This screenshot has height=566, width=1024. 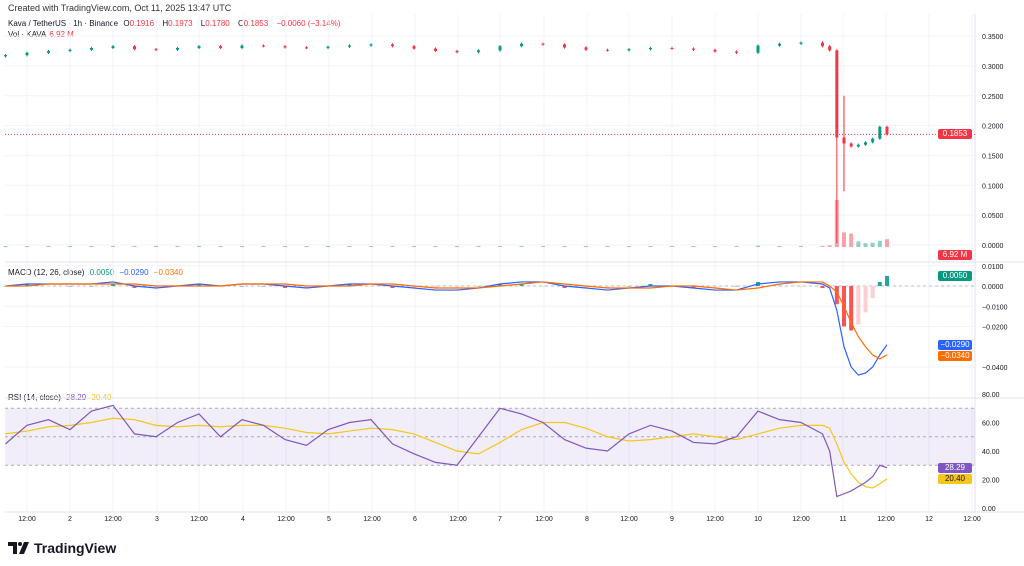 I want to click on macd-label: MACD (12, 26, close), so click(x=46, y=272).